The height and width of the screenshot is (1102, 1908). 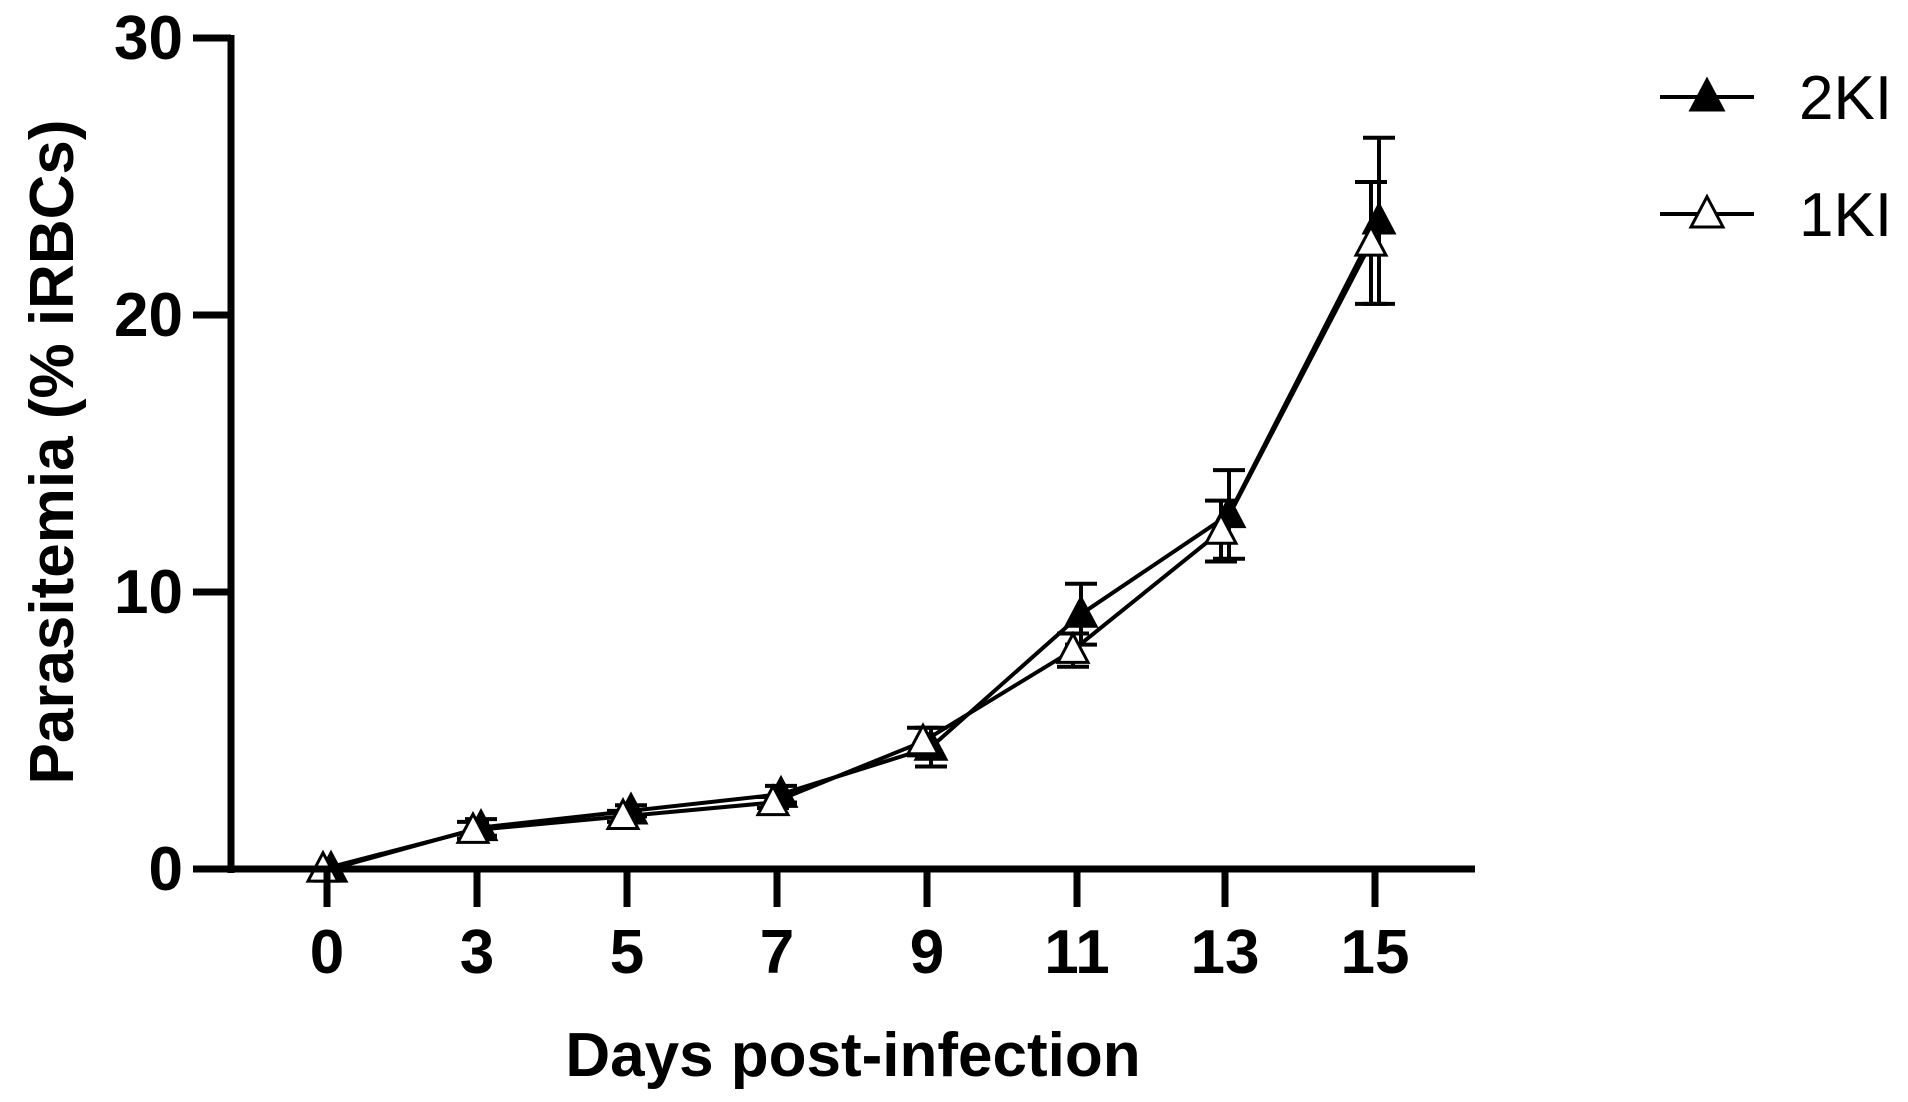 What do you see at coordinates (477, 952) in the screenshot?
I see `x-tick-label: 3` at bounding box center [477, 952].